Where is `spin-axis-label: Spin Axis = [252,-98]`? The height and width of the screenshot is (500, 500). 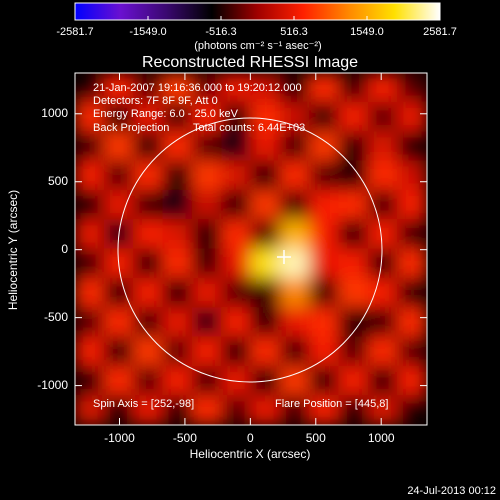
spin-axis-label: Spin Axis = [252,-98] is located at coordinates (143, 404).